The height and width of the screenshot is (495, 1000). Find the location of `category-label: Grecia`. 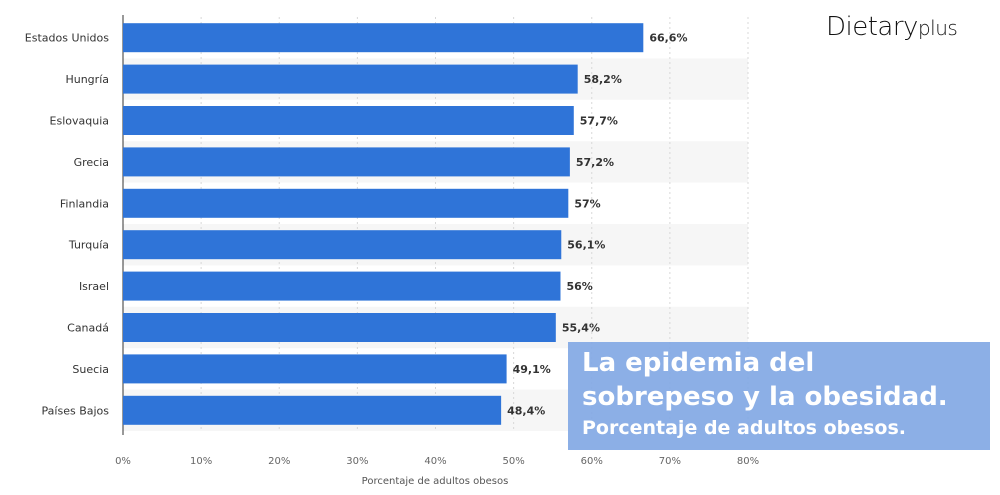

category-label: Grecia is located at coordinates (91, 162).